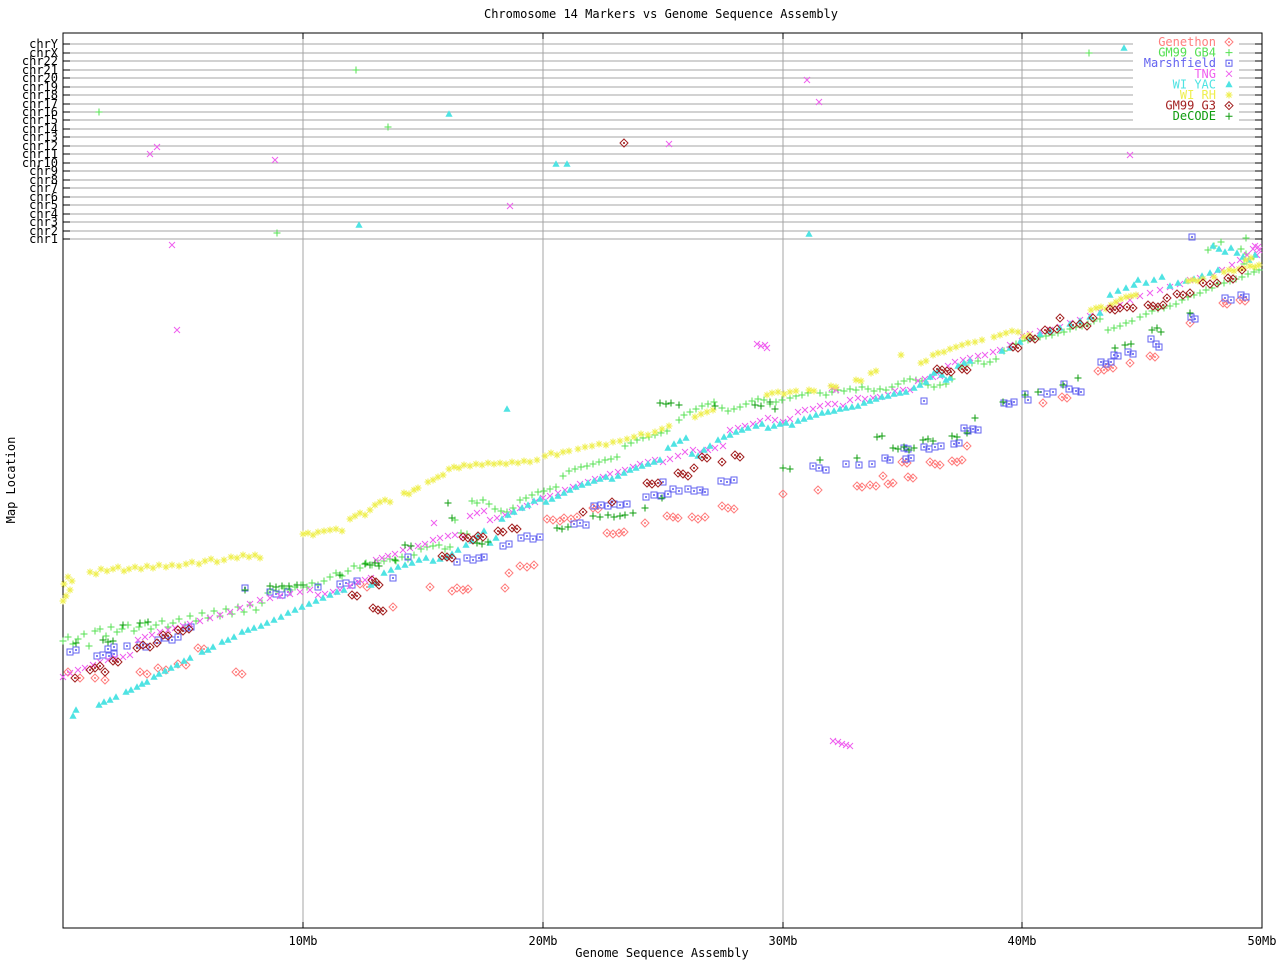  I want to click on legend-marker-icon, so click(1229, 95).